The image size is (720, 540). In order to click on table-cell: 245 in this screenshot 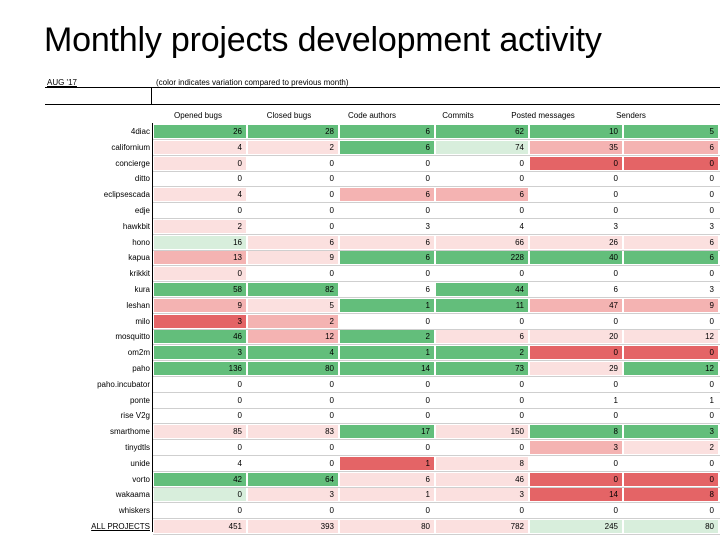, I will do `click(576, 526)`.